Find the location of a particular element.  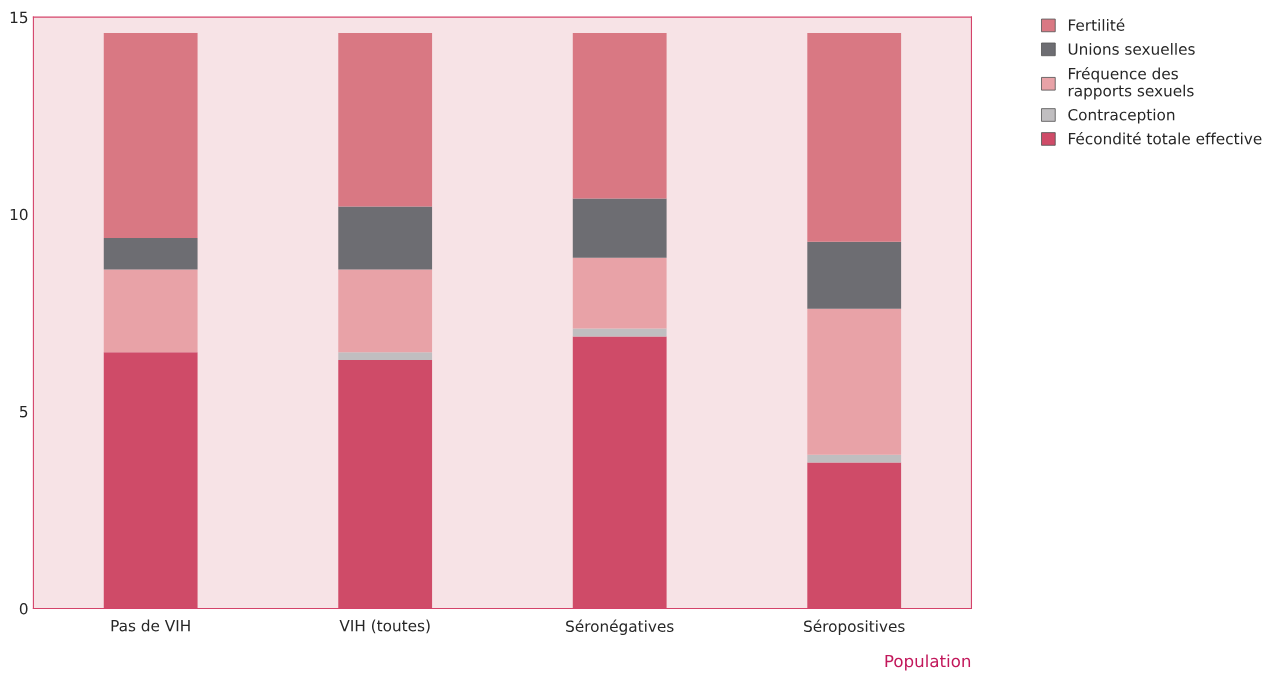

y-tick-label: 0 is located at coordinates (23, 608).